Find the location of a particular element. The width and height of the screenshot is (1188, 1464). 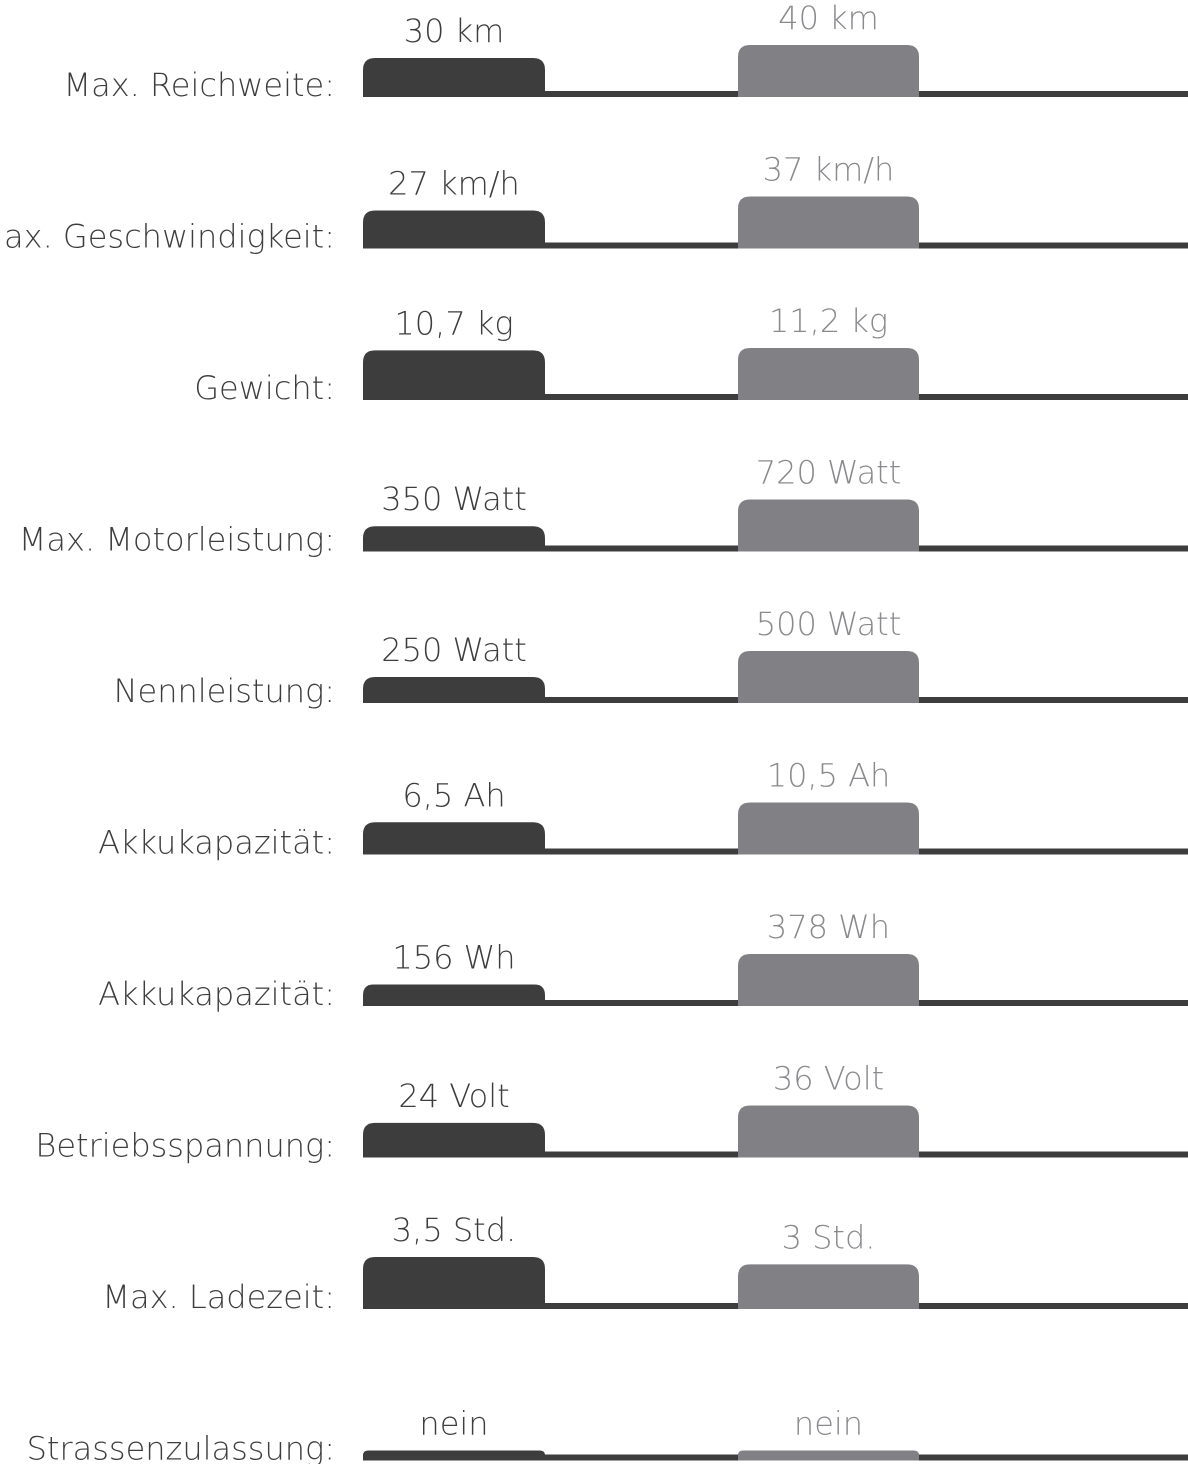

row-label-10: Strassenzulassung: is located at coordinates (181, 1447).